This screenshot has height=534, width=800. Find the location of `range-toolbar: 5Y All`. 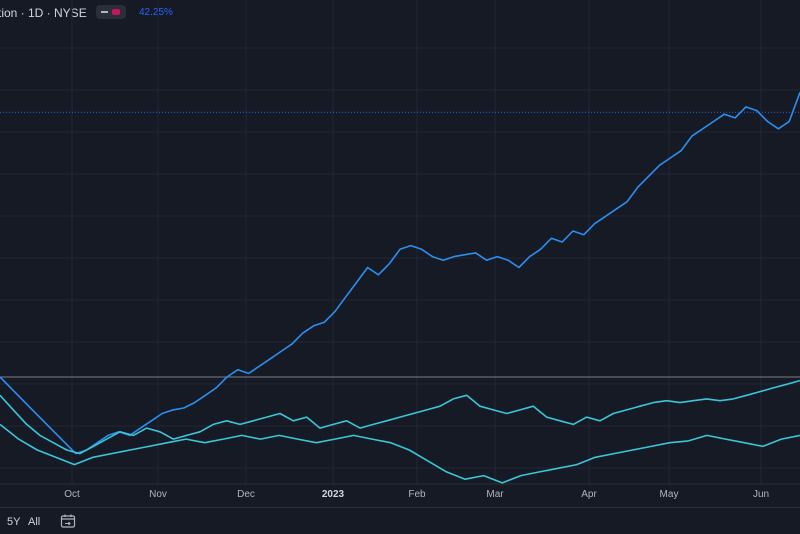

range-toolbar: 5Y All is located at coordinates (400, 520).